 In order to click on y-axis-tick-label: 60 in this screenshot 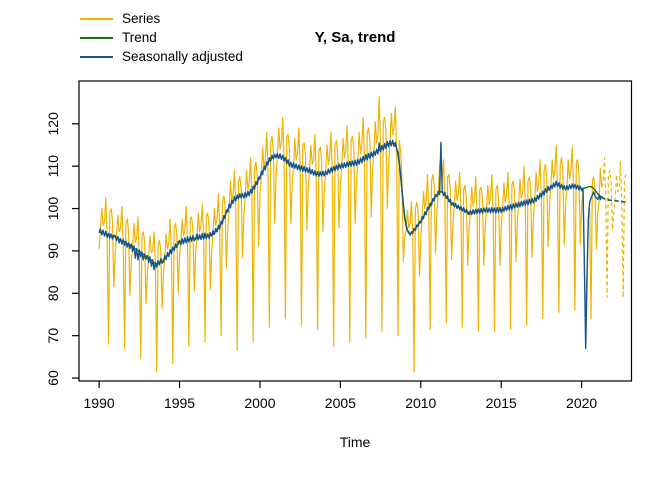, I will do `click(53, 378)`.